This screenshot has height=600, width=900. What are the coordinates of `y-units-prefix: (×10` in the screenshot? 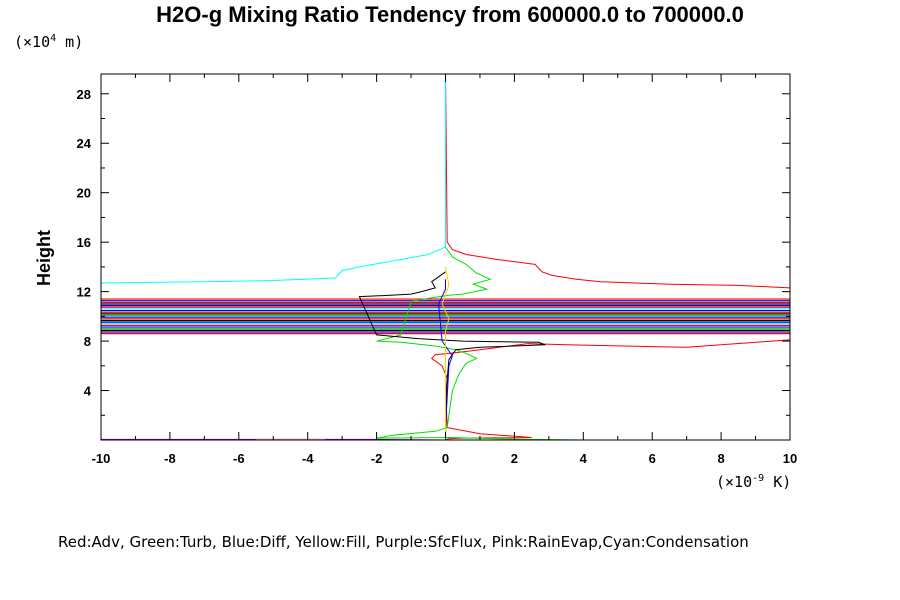 It's located at (32, 42).